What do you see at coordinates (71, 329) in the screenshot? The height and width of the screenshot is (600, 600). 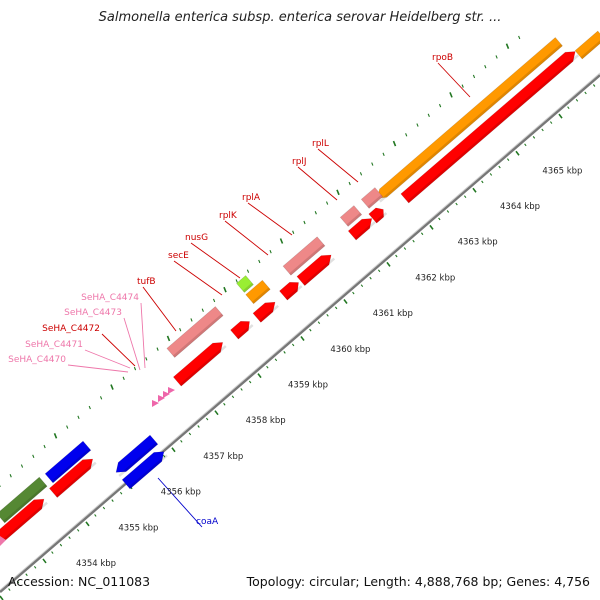 I see `gene-label-seha_c4472: SeHA_C4472` at bounding box center [71, 329].